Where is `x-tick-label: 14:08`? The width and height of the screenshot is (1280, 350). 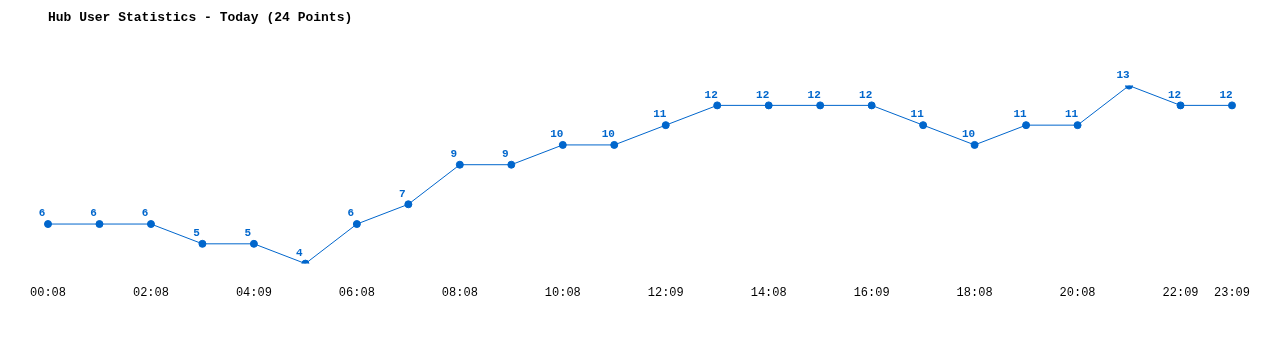 x-tick-label: 14:08 is located at coordinates (768, 292).